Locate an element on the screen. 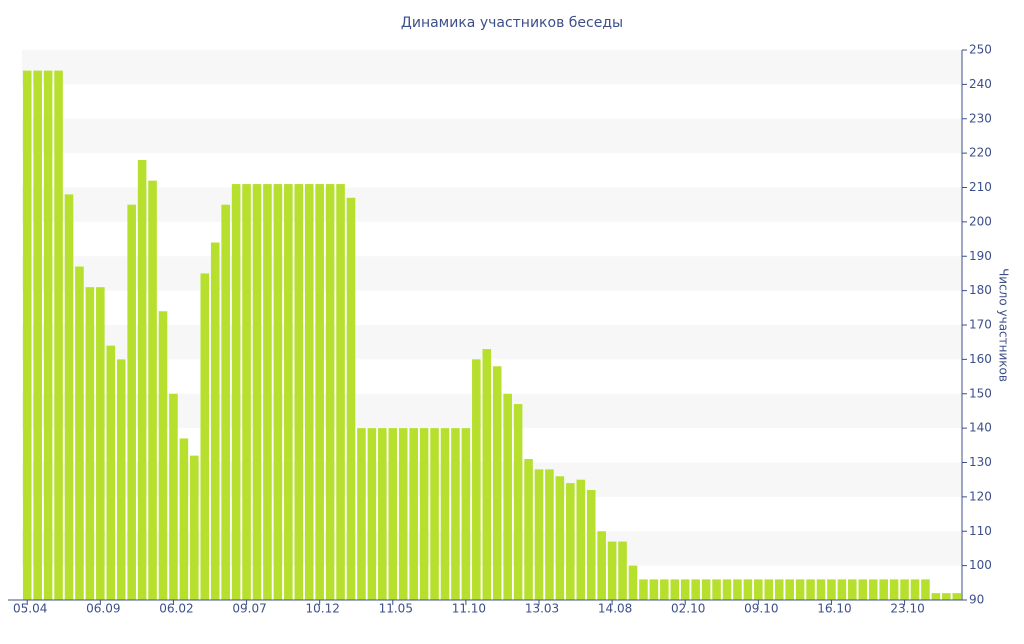 This screenshot has height=644, width=1024. x-tick-label: 05.04 is located at coordinates (30, 609).